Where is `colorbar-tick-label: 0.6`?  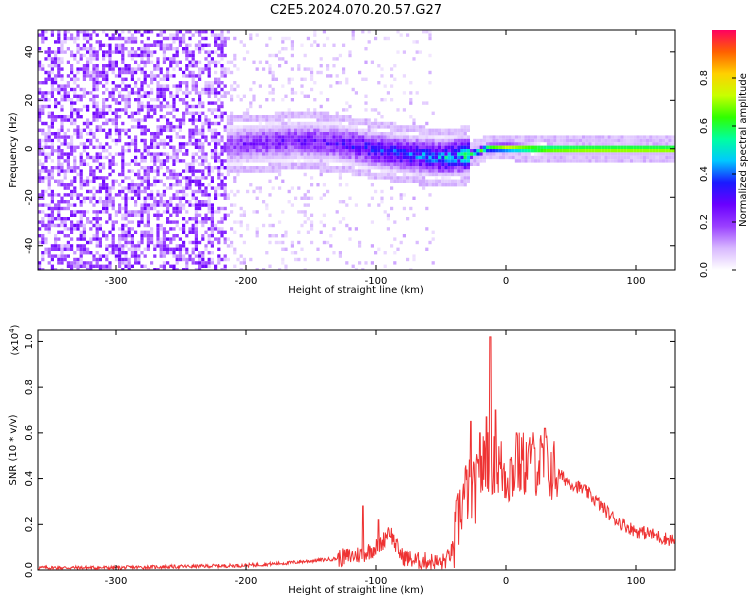
colorbar-tick-label: 0.6 is located at coordinates (704, 126).